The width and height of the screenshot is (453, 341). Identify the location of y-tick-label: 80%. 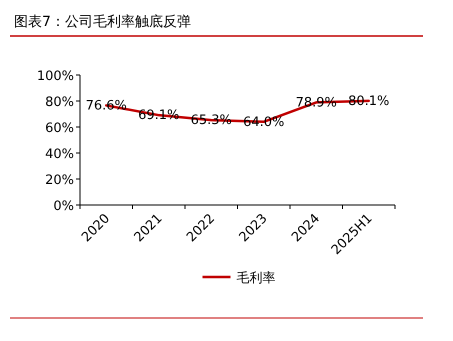
(59, 102).